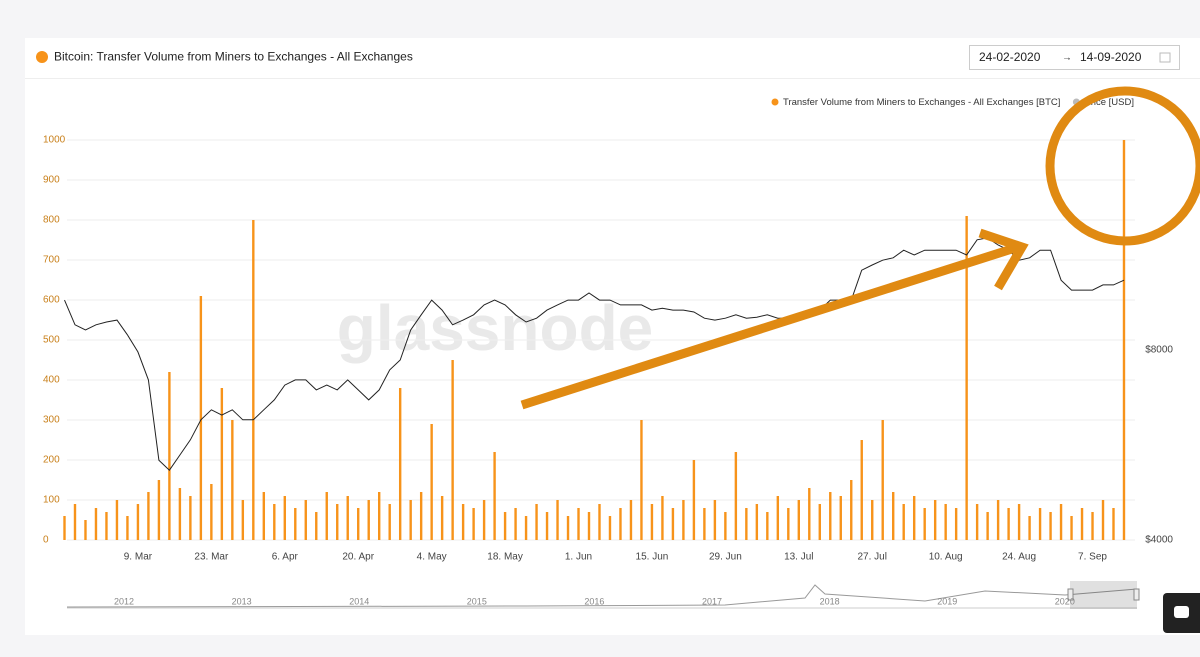 Image resolution: width=1200 pixels, height=657 pixels. What do you see at coordinates (51, 220) in the screenshot?
I see `y-tick-label: 800` at bounding box center [51, 220].